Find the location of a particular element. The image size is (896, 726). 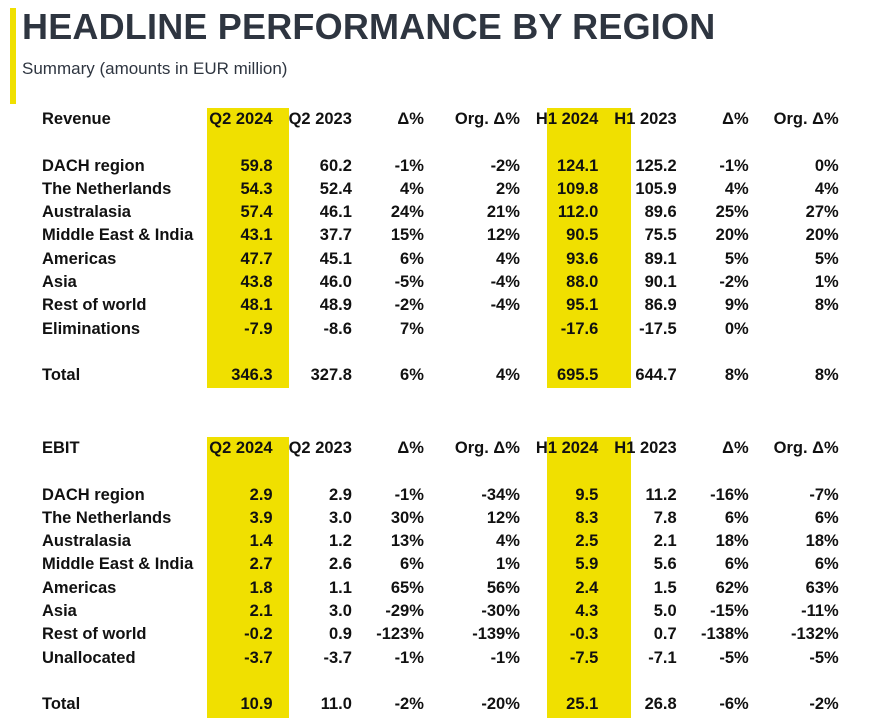

table-cell: 20% is located at coordinates (732, 235).